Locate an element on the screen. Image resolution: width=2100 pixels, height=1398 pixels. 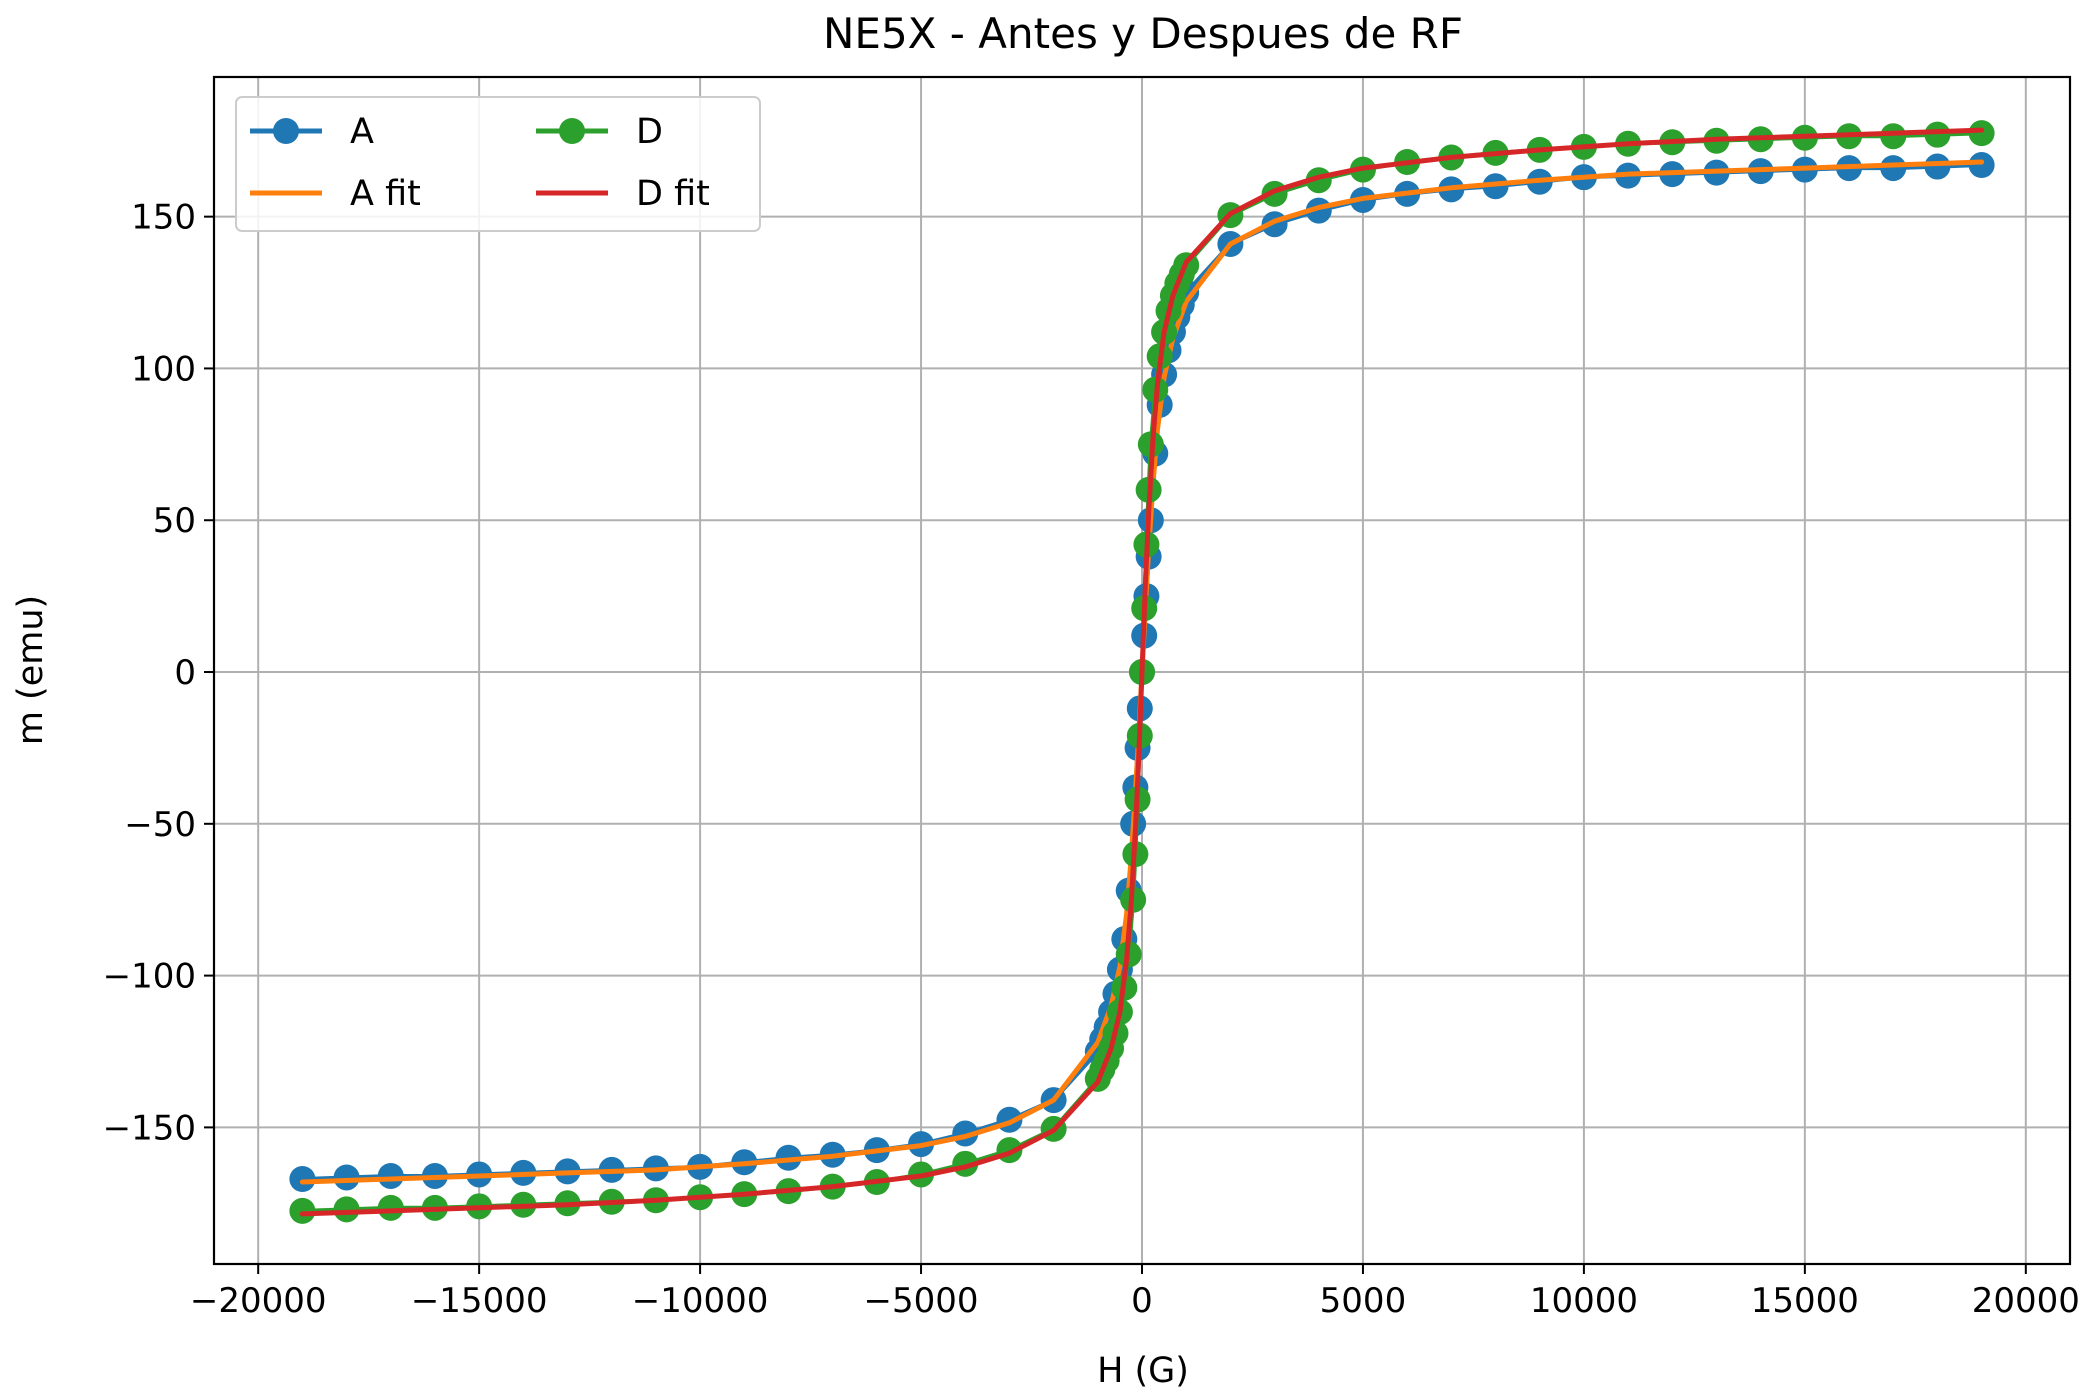
y-tick-label: −50 is located at coordinates (160, 825).